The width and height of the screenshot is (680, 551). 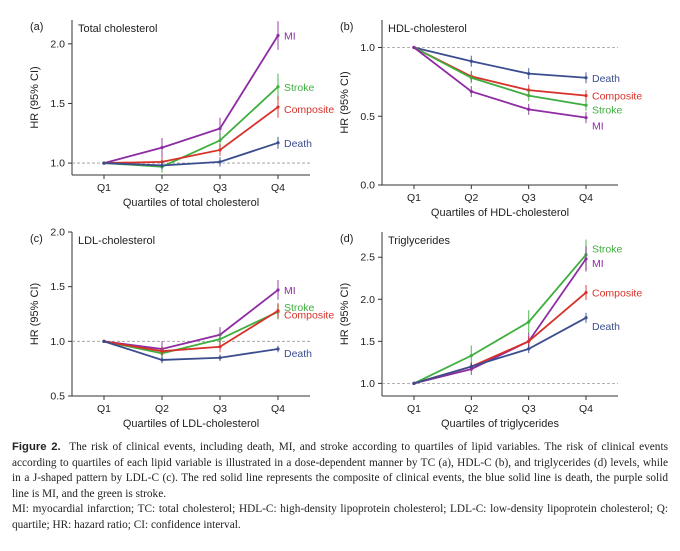 I want to click on x-axis-label: Quartiles of total cholesterol, so click(x=191, y=203).